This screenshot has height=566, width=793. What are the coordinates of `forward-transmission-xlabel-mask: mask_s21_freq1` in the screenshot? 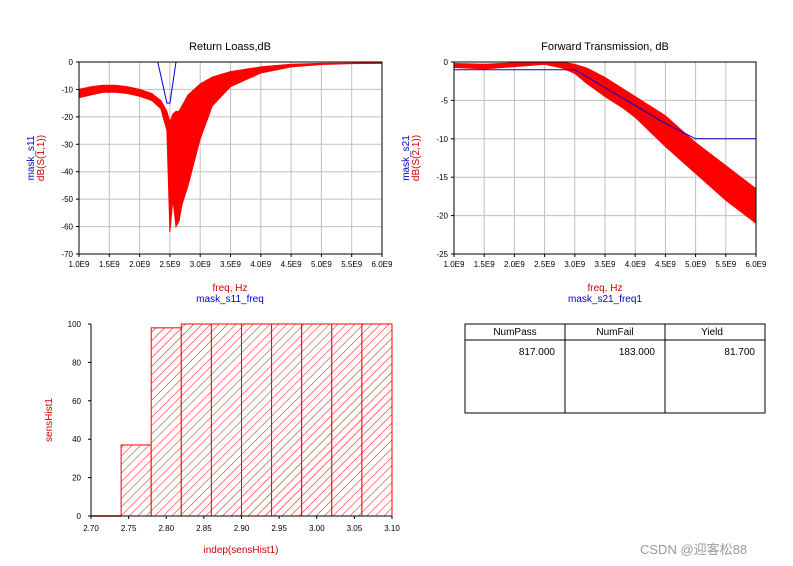 It's located at (605, 299).